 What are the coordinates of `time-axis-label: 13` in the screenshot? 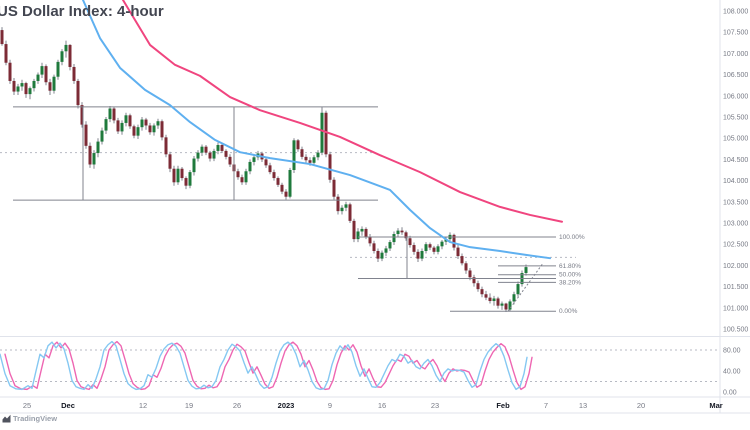 It's located at (583, 405).